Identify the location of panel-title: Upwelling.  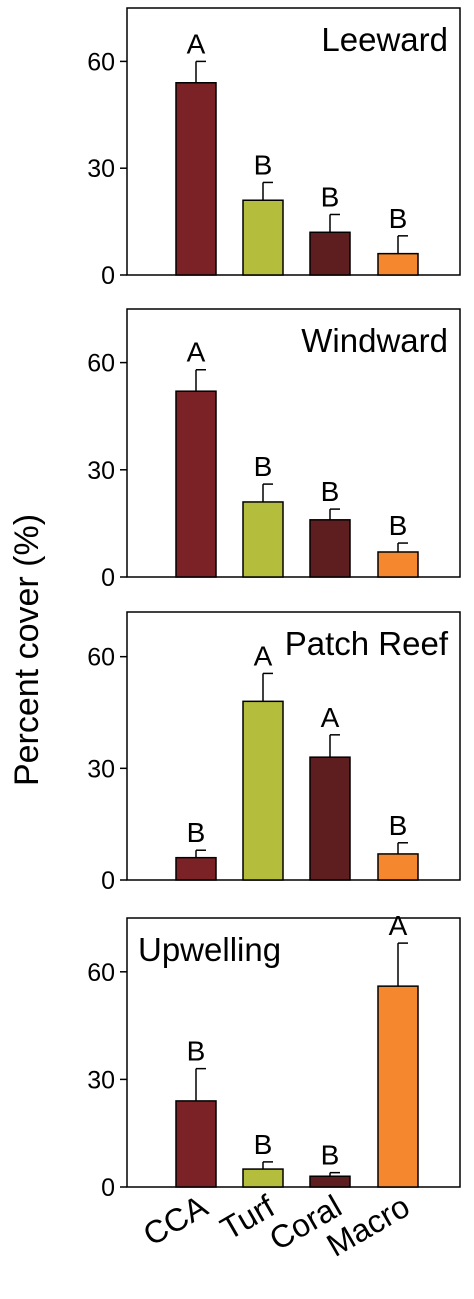
(209, 949).